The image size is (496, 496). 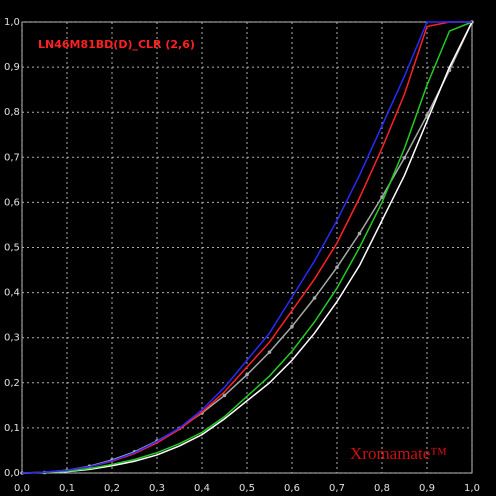 What do you see at coordinates (12, 248) in the screenshot?
I see `y-tick-label: 0,5` at bounding box center [12, 248].